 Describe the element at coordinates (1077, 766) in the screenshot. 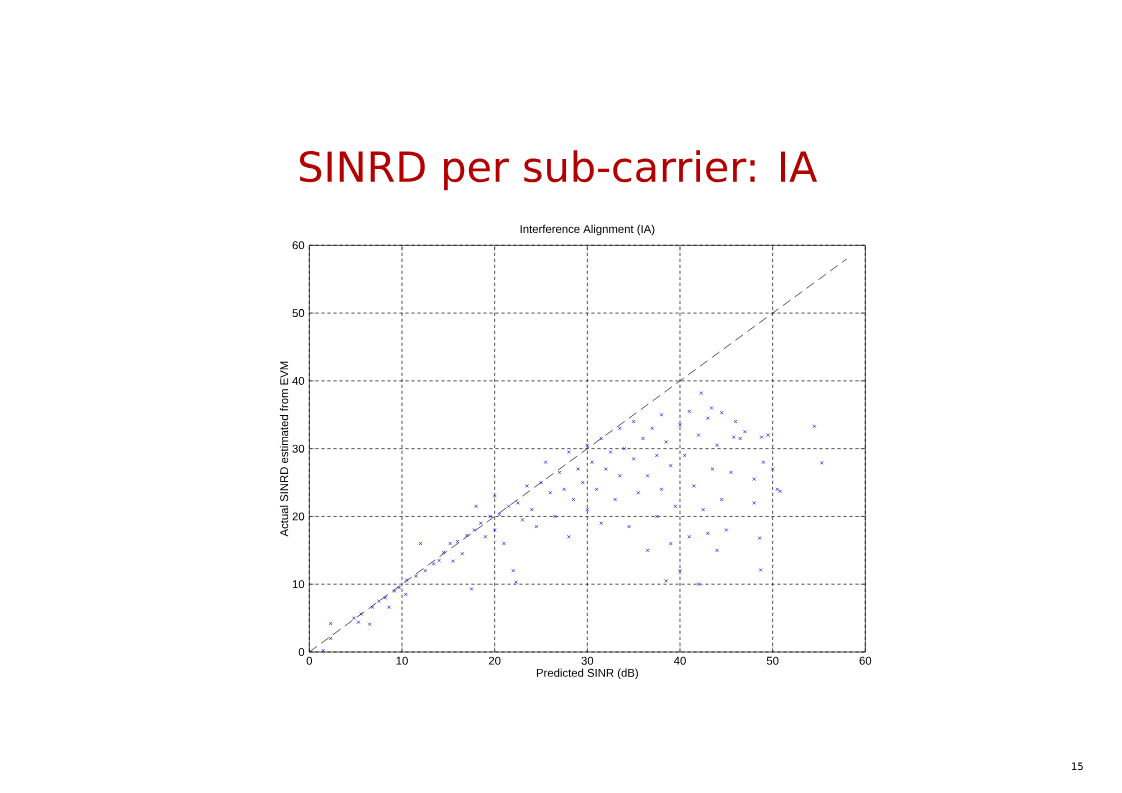

I see `text: 15` at that location.